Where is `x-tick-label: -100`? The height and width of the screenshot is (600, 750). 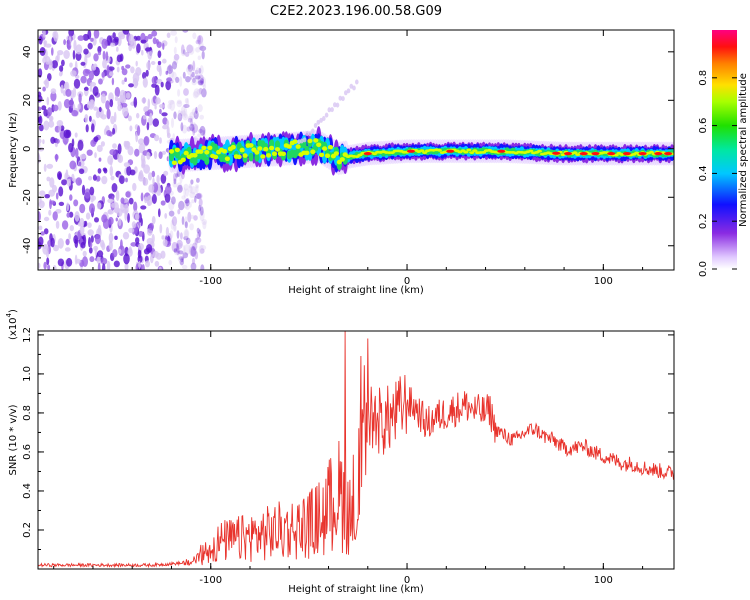
x-tick-label: -100 is located at coordinates (210, 580).